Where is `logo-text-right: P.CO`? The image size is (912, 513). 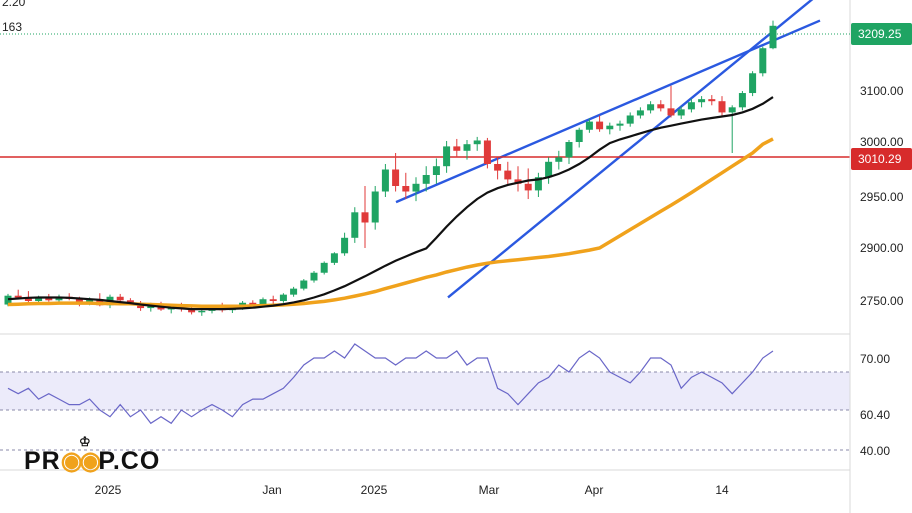
logo-text-right: P.CO is located at coordinates (129, 461).